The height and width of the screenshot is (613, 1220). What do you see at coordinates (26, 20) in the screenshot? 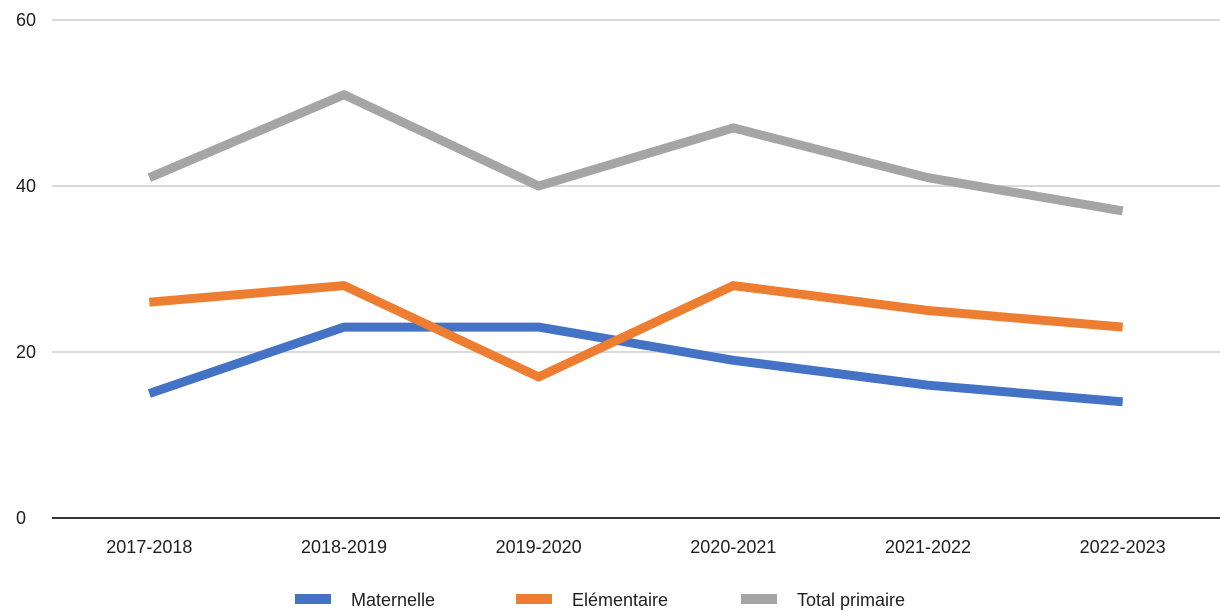
I see `y-tick-label: 60` at bounding box center [26, 20].